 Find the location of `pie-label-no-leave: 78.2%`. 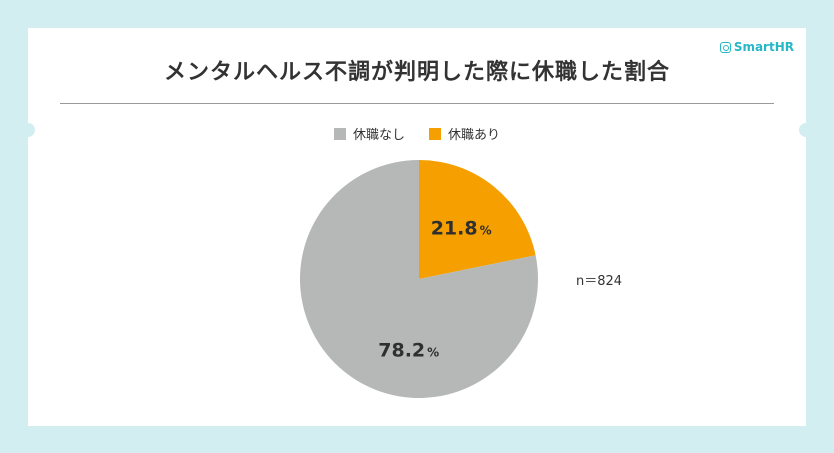

pie-label-no-leave: 78.2% is located at coordinates (408, 351).